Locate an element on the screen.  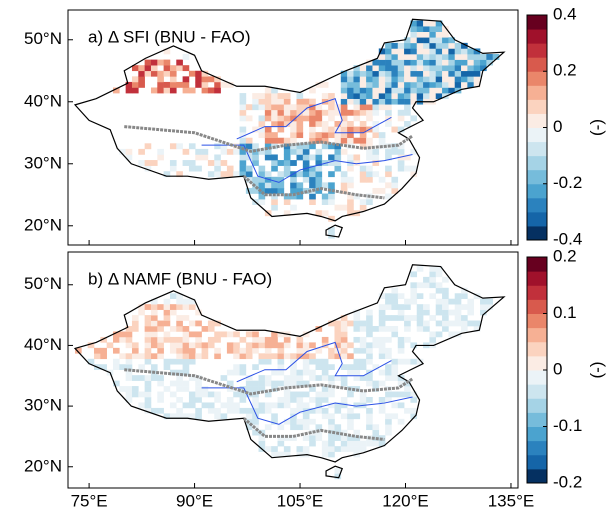
lat-tick-label: 40°N is located at coordinates (43, 100).